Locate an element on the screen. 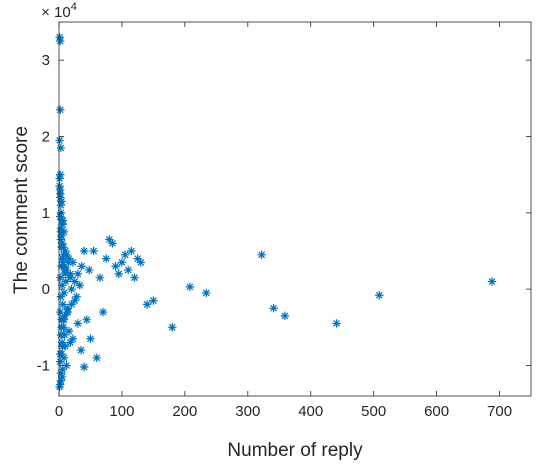  y-exponent-label: × 10⁴ is located at coordinates (59, 11).